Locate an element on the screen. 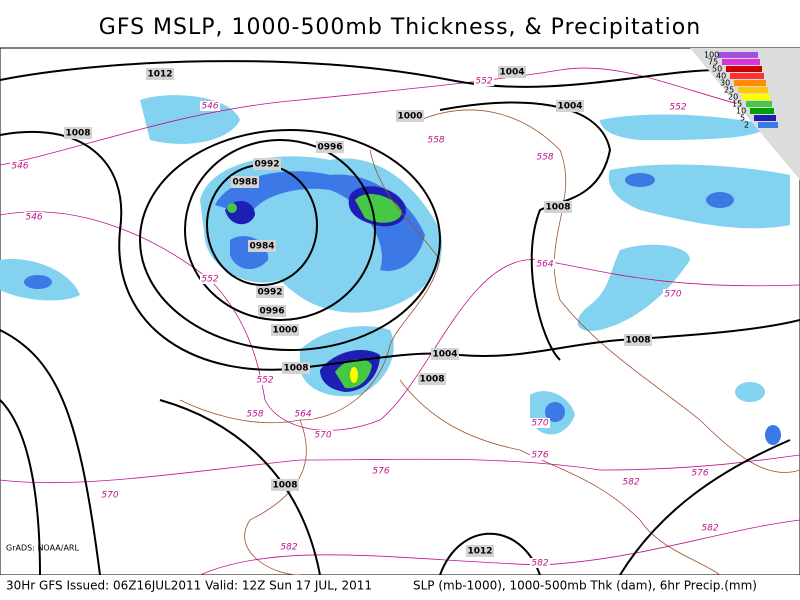 The width and height of the screenshot is (800, 600). isobar-label: 0992 is located at coordinates (269, 293).